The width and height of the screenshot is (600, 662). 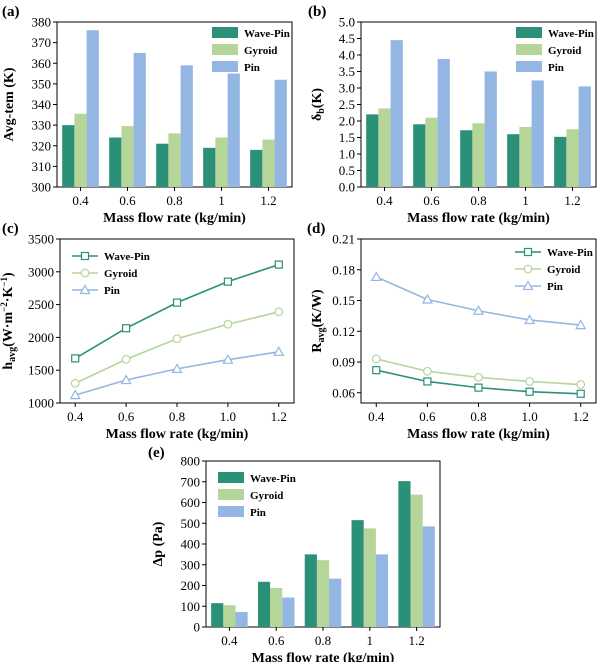 What do you see at coordinates (347, 121) in the screenshot?
I see `y-tick-label: 2.0` at bounding box center [347, 121].